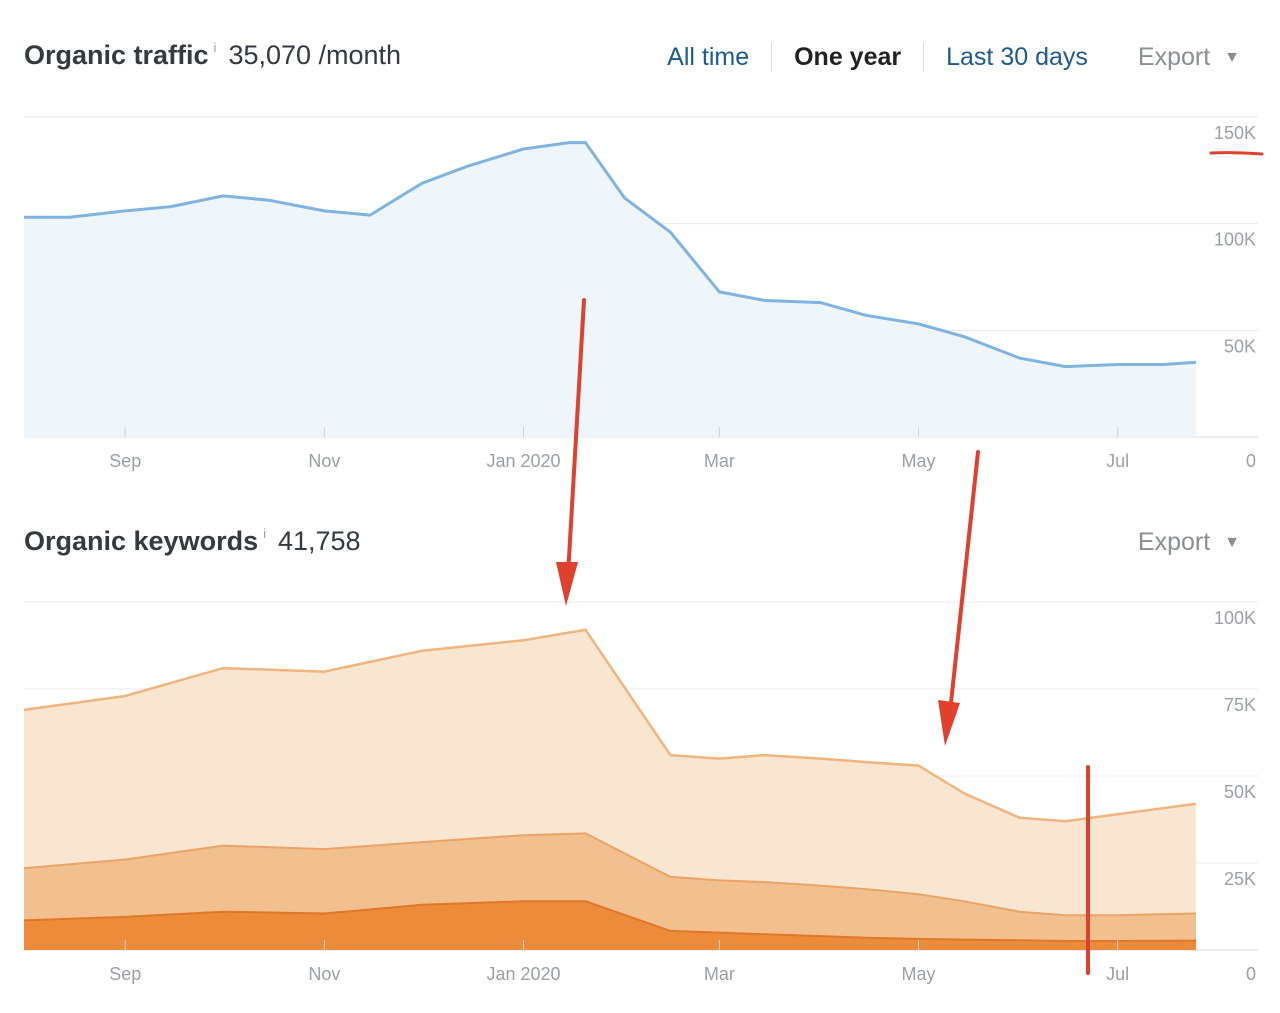 The image size is (1280, 1013). Describe the element at coordinates (942, 57) in the screenshot. I see `traffic-controls: All time One year Last 30 days Export ▼` at that location.